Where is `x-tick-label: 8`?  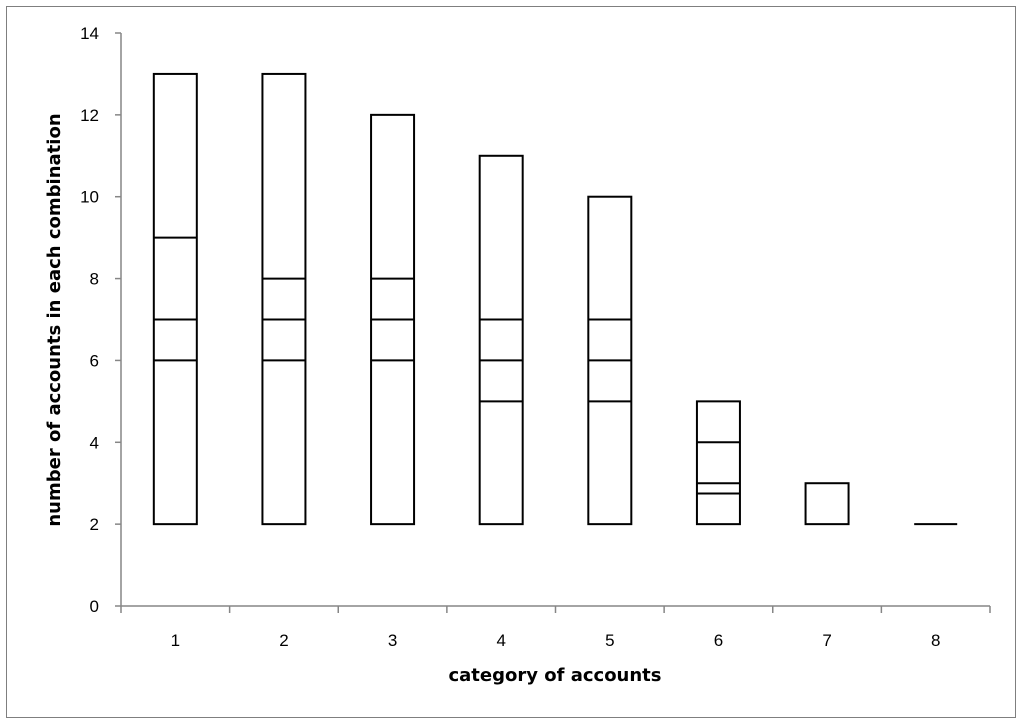 x-tick-label: 8 is located at coordinates (935, 640).